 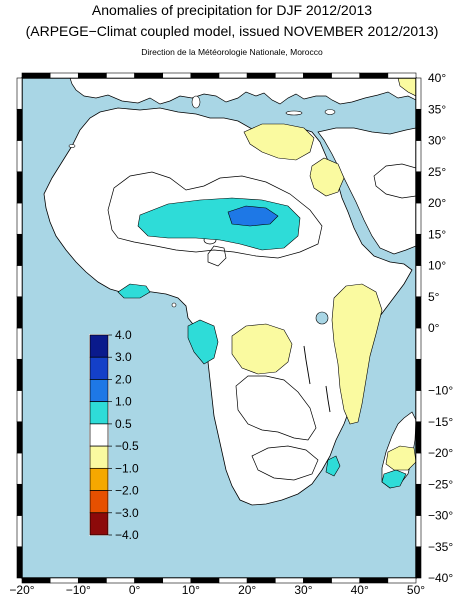 I want to click on legend-label: 2.0, so click(x=123, y=379).